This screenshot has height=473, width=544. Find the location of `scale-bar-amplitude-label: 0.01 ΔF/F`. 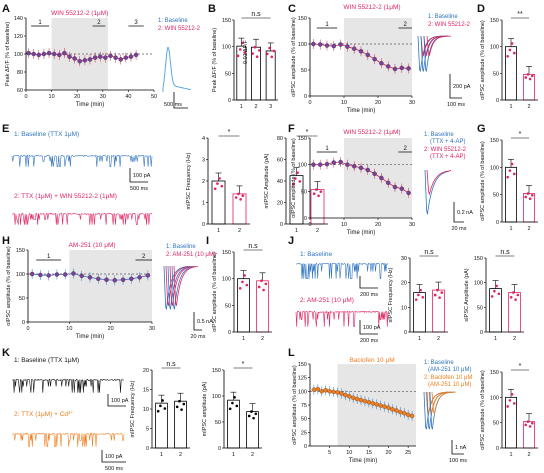

scale-bar-amplitude-label: 0.01 ΔF/F is located at coordinates (246, 51).